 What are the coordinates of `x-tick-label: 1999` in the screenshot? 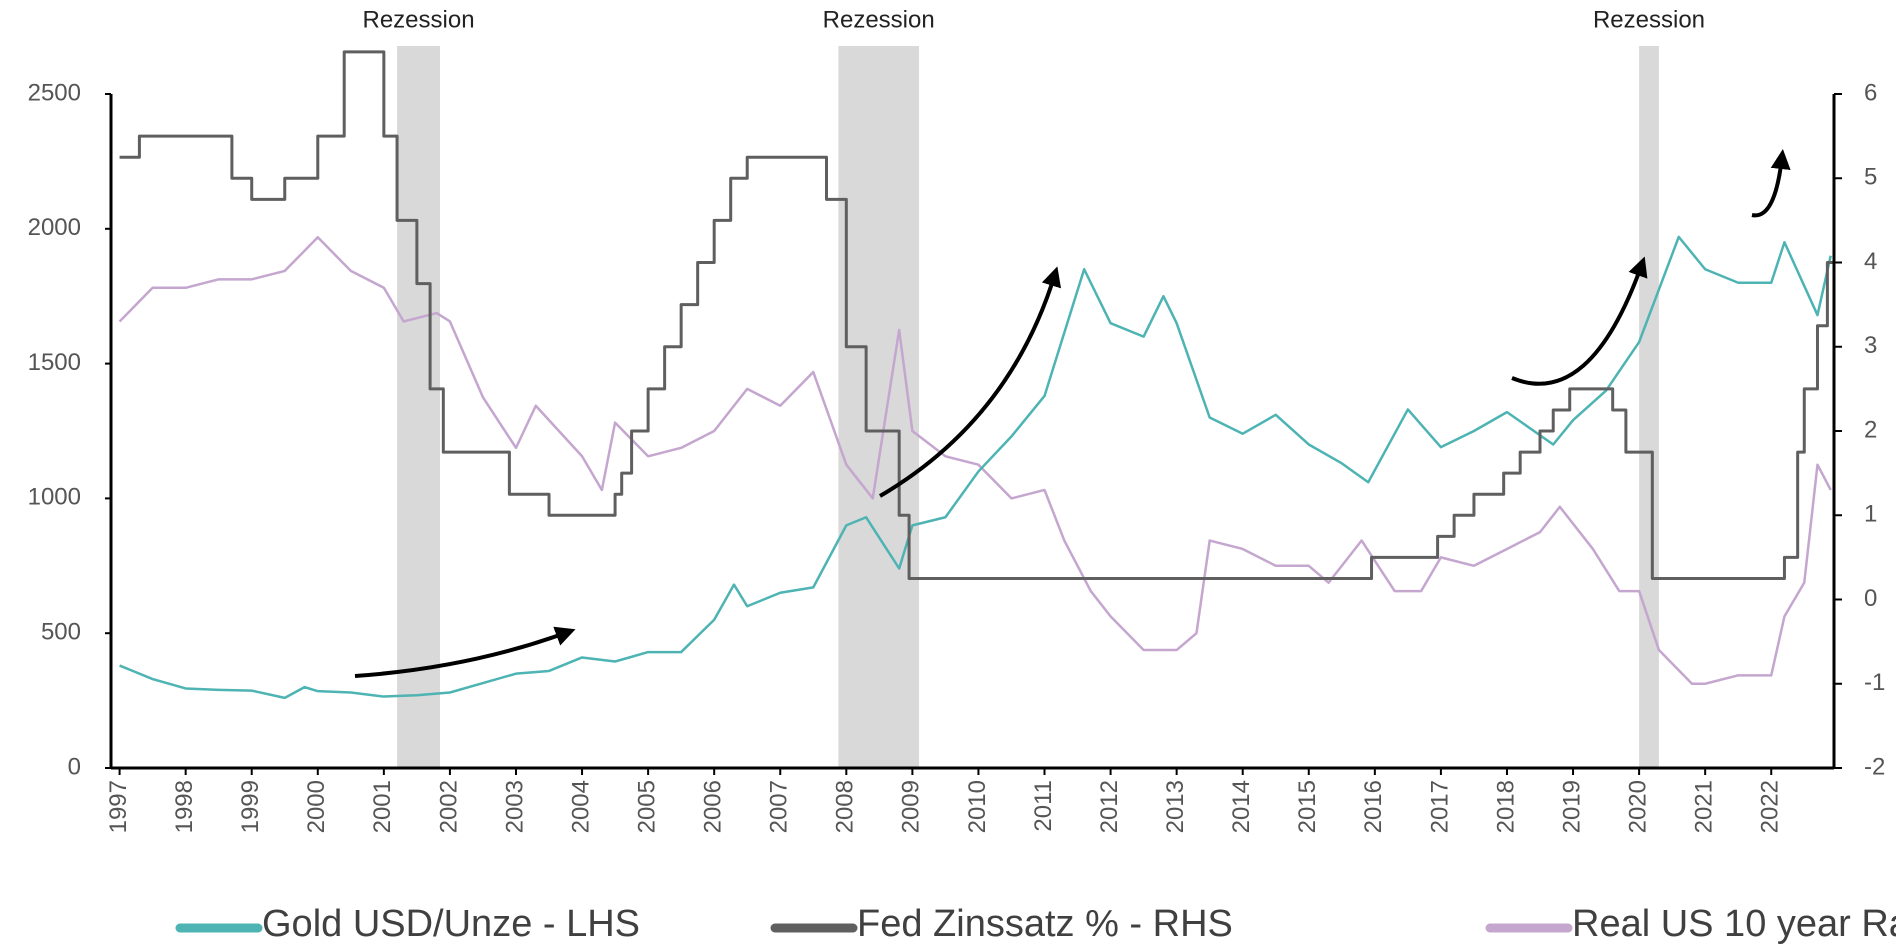 It's located at (250, 806).